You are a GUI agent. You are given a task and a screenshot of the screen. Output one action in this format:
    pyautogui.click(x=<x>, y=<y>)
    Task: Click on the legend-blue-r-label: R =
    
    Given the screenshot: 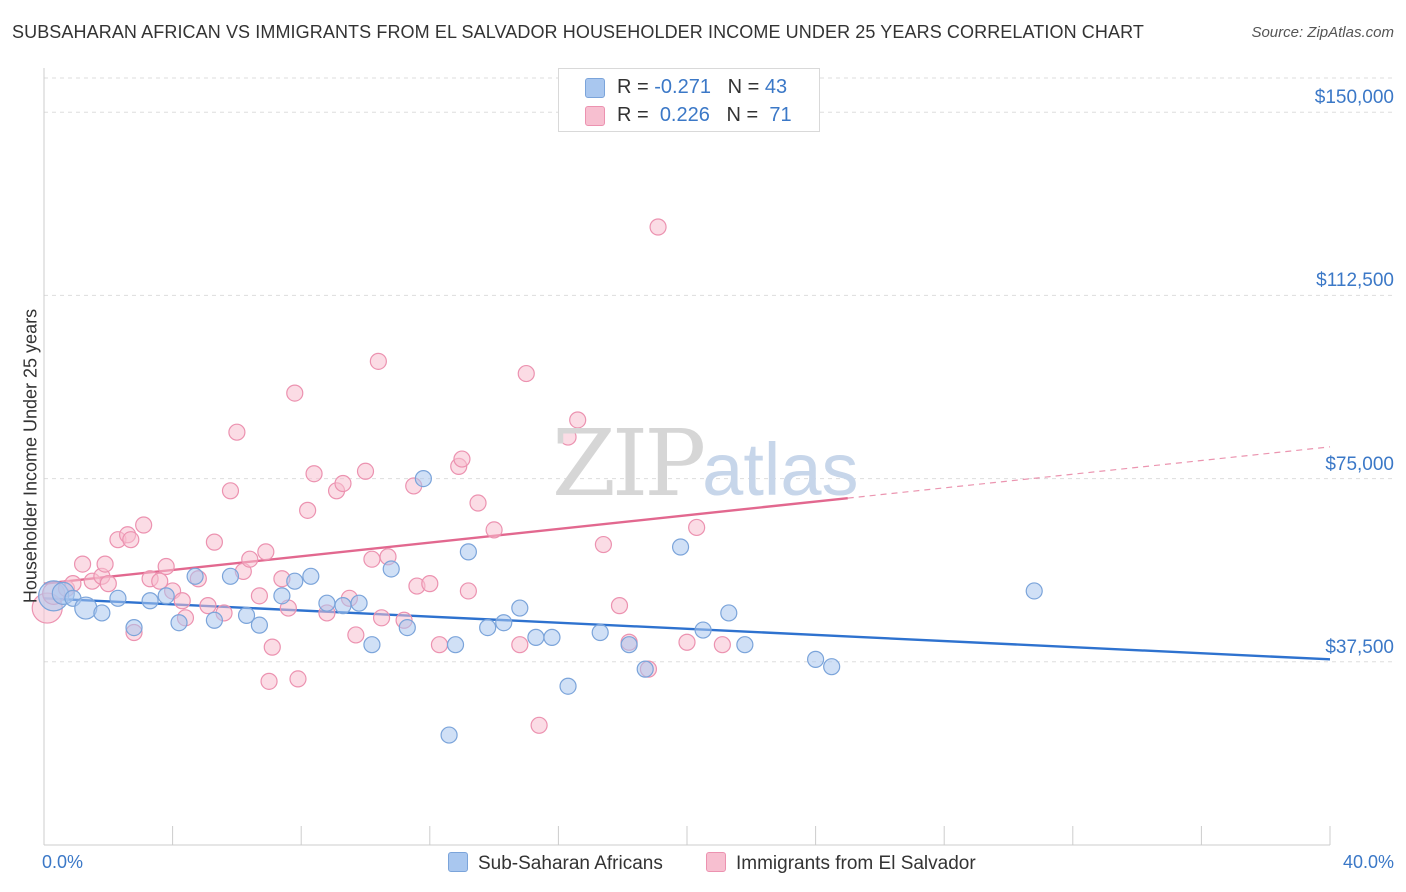 What is the action you would take?
    pyautogui.click(x=633, y=87)
    